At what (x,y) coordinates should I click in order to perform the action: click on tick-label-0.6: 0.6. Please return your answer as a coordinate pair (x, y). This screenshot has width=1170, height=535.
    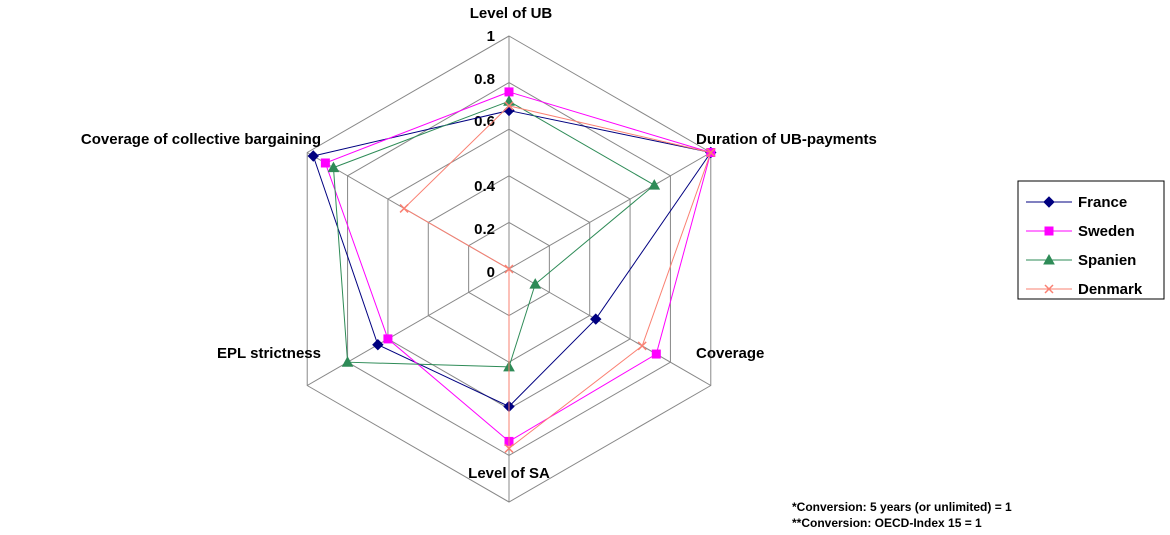
    Looking at the image, I should click on (484, 121).